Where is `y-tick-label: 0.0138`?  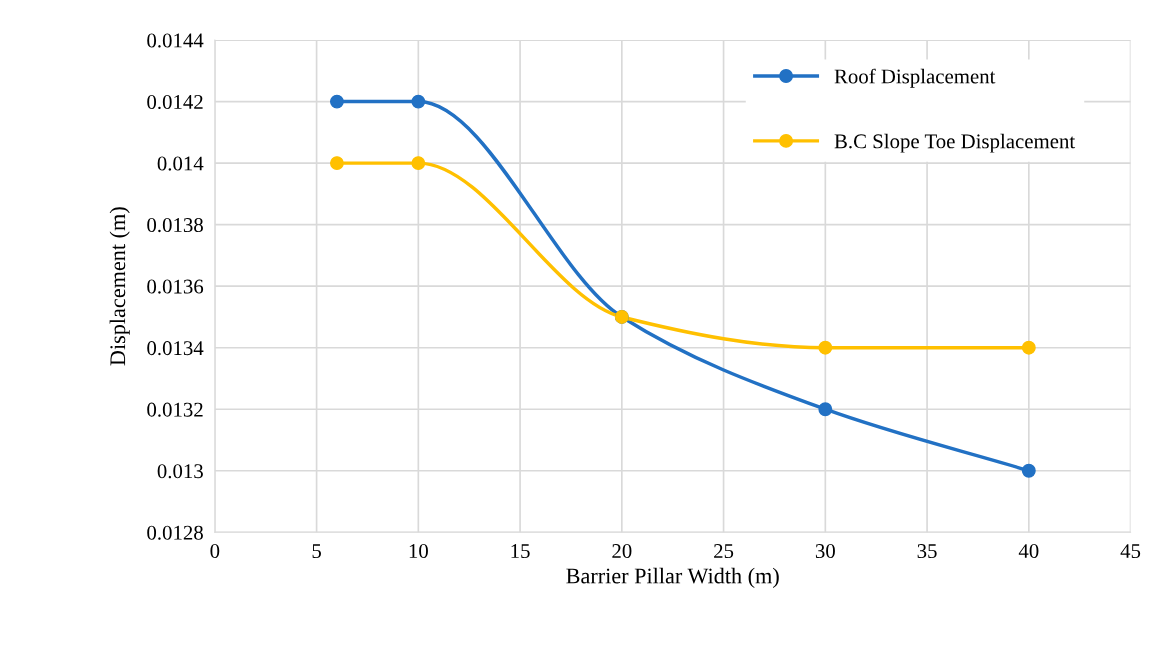
y-tick-label: 0.0138 is located at coordinates (175, 225).